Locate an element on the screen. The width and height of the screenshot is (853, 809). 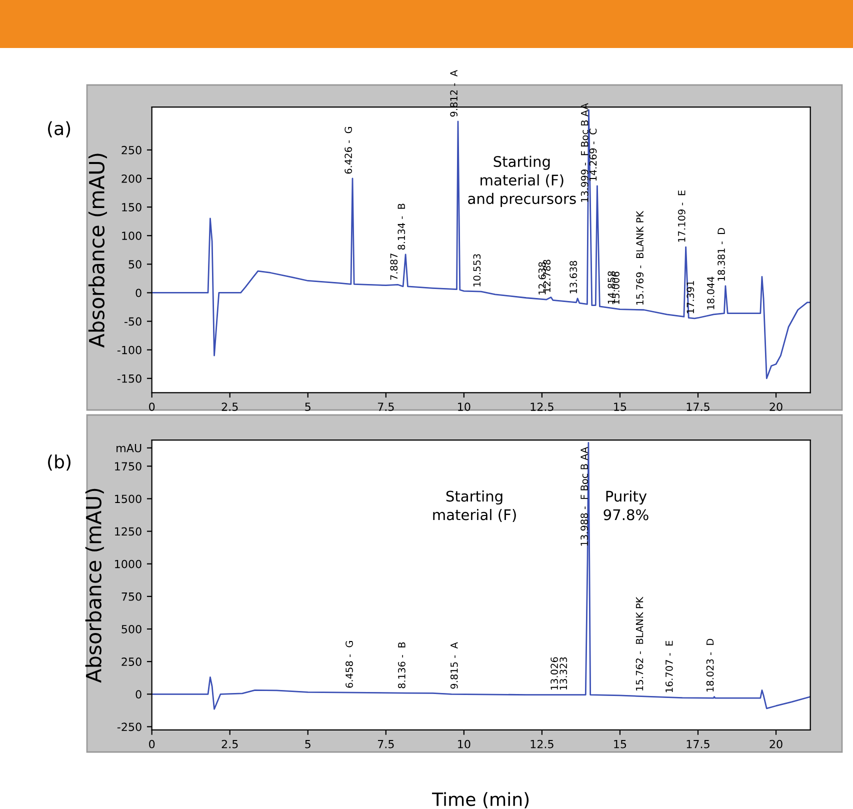
y-tick-label: -250 is located at coordinates (129, 727).